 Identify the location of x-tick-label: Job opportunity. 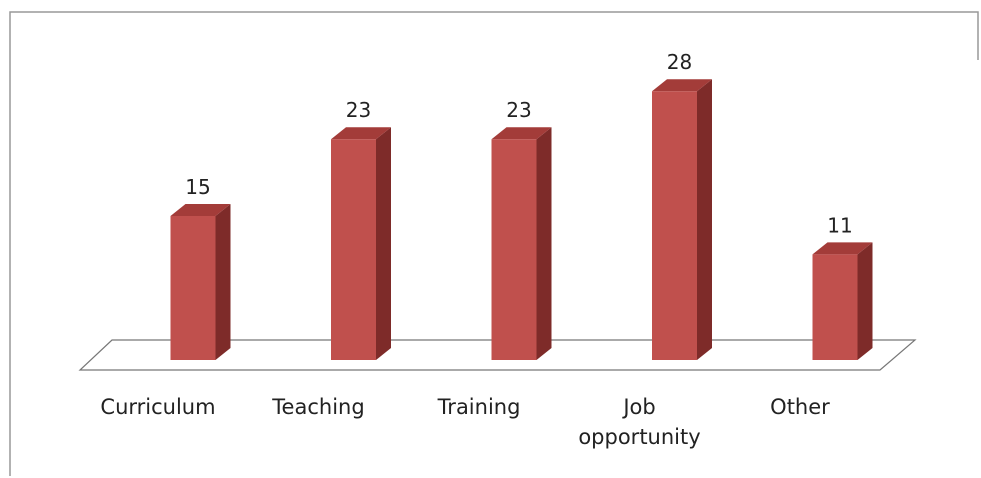
(639, 422).